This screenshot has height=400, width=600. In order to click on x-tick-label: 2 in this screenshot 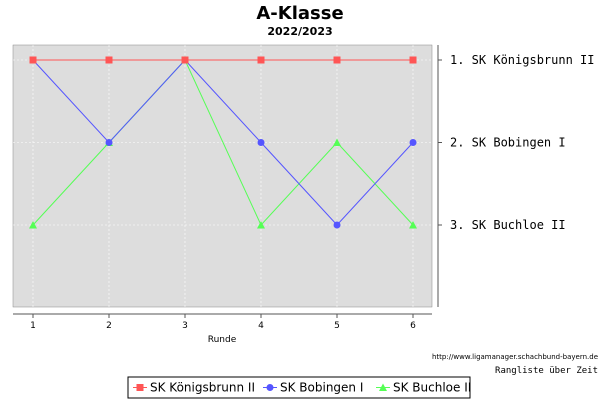, I will do `click(109, 326)`.